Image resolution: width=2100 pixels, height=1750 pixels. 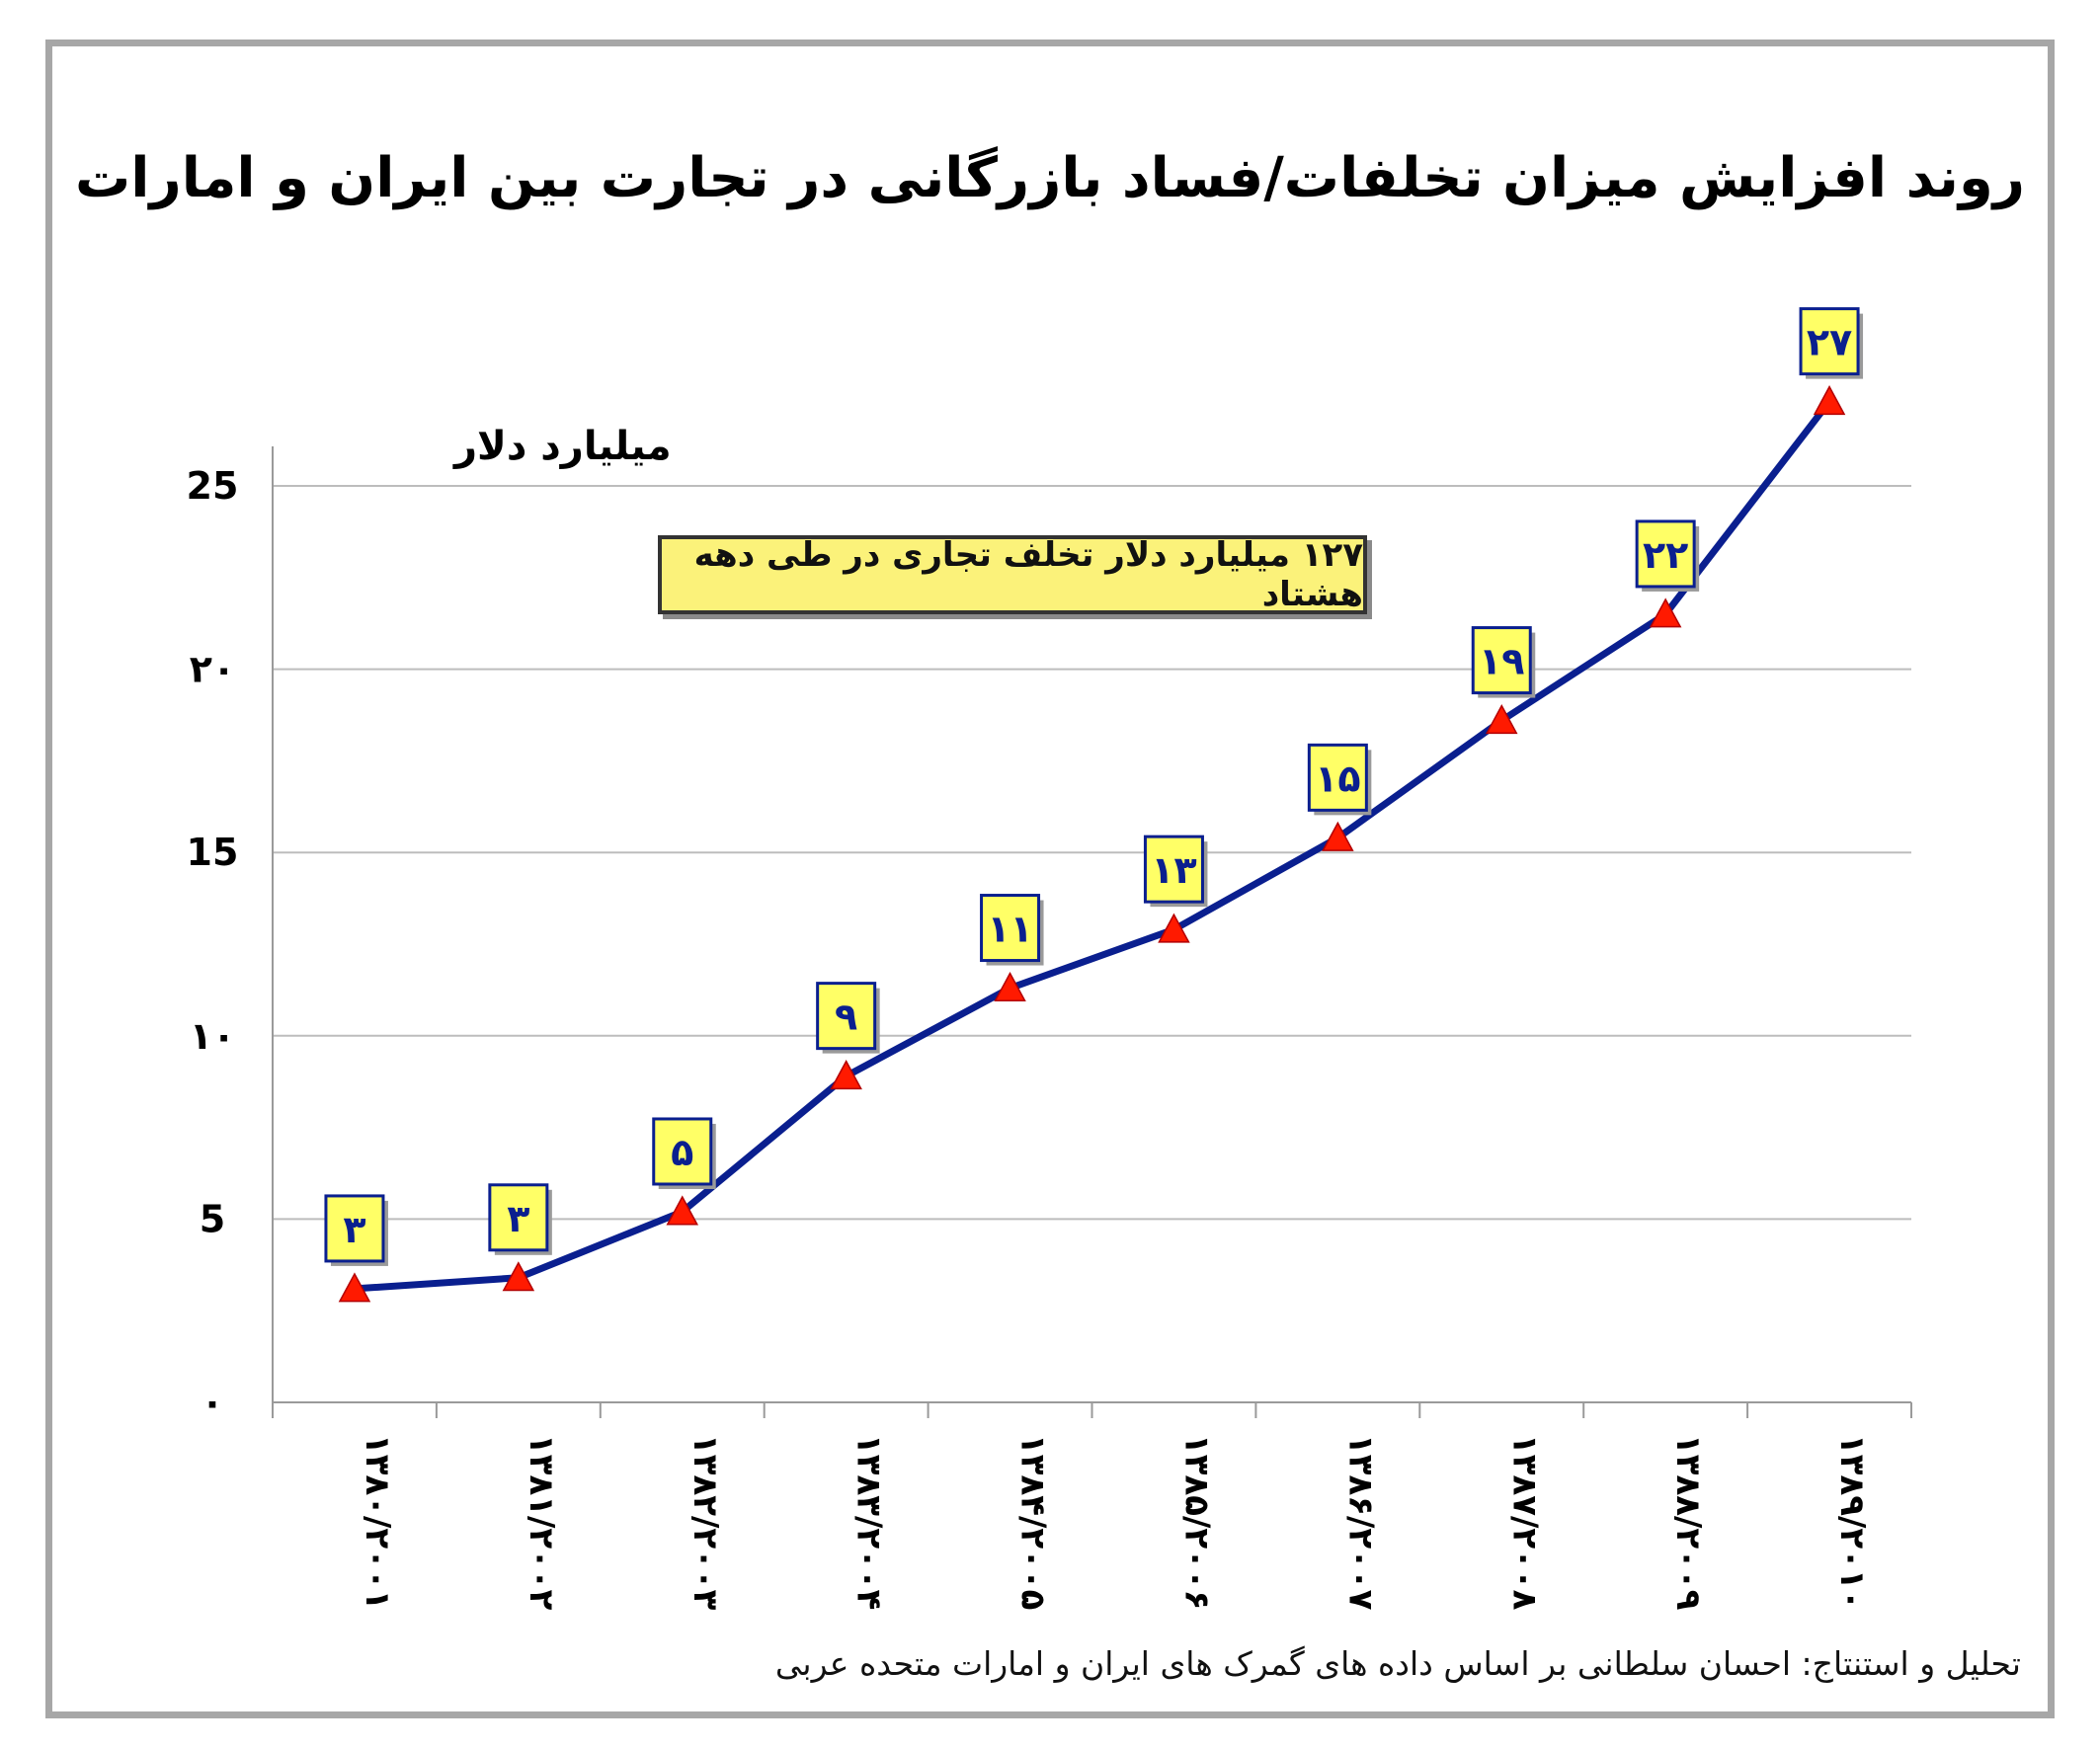 I want to click on data-label: ۲۷, so click(x=1829, y=342).